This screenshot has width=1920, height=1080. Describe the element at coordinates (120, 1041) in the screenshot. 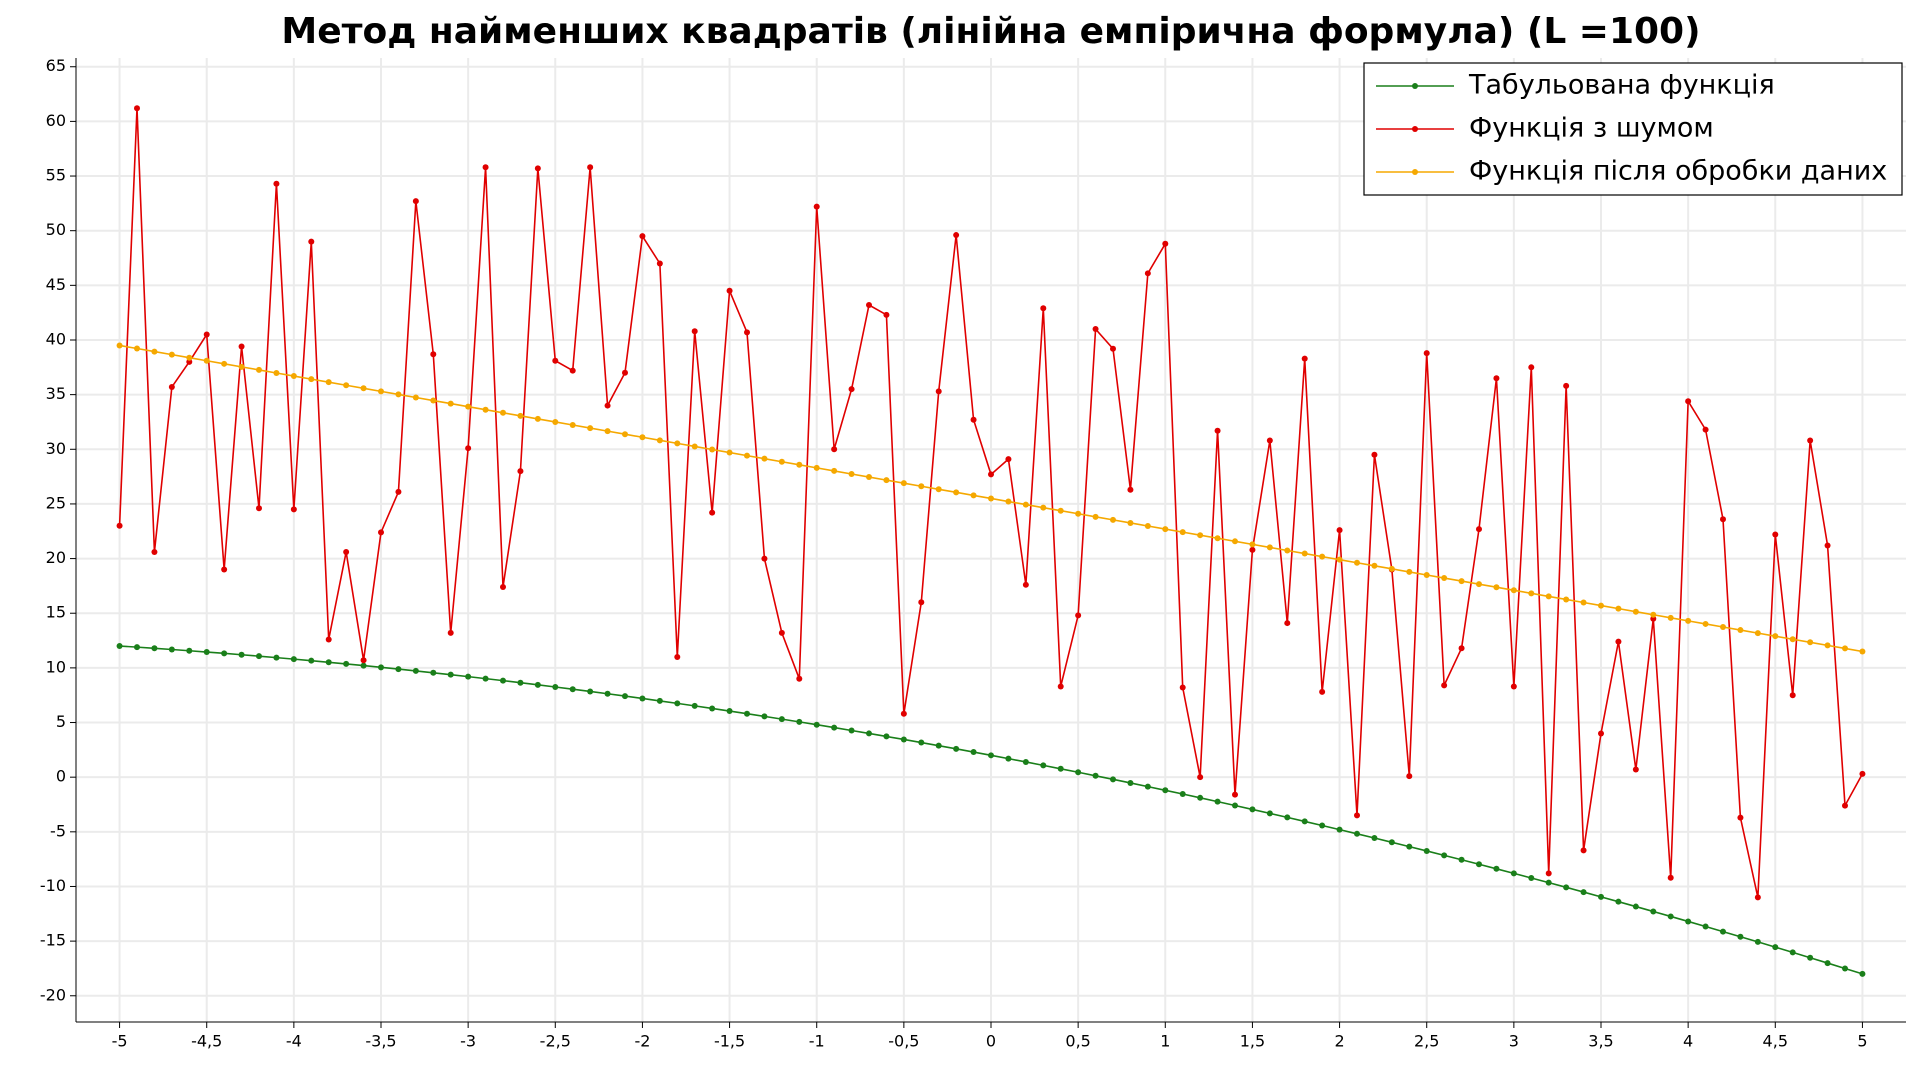

I see `x-tick-label: -5` at that location.